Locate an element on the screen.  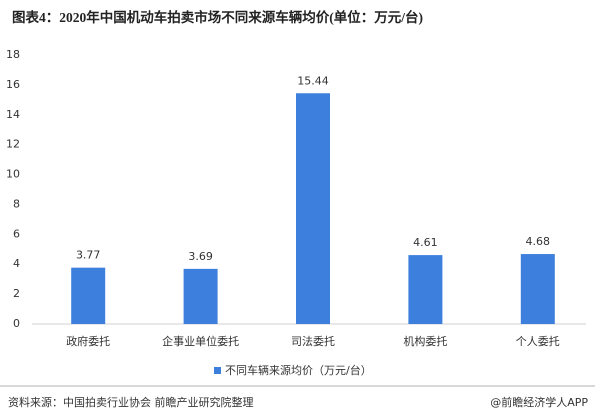
y-tick-label: 0 is located at coordinates (16, 323).